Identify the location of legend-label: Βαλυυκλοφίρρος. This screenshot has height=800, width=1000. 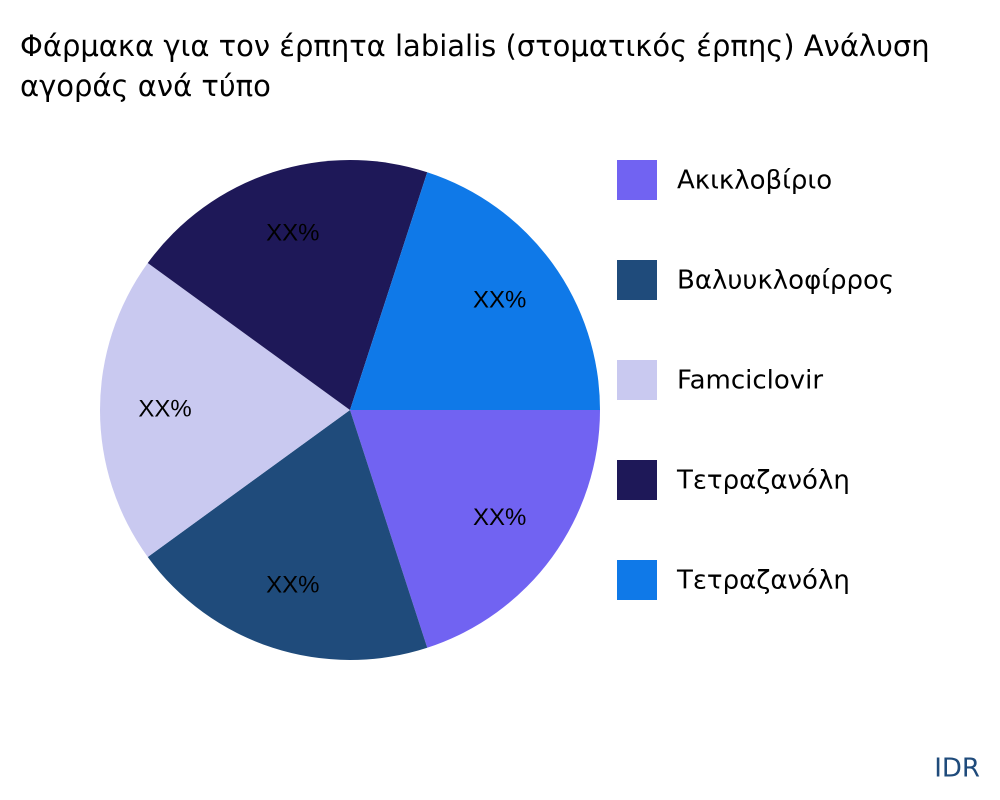
(785, 281).